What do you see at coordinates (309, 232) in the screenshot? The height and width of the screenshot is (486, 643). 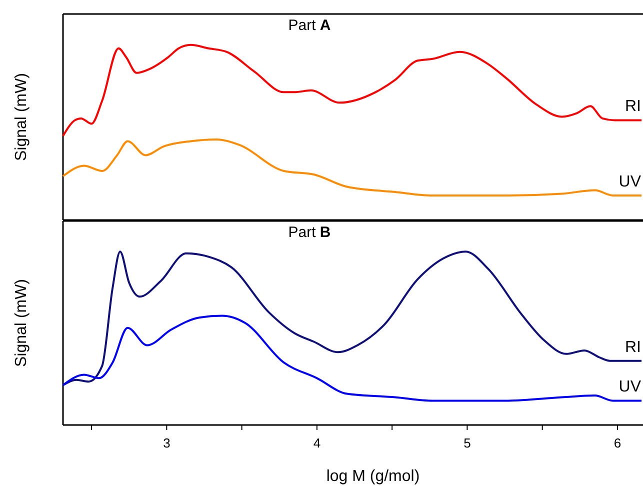 I see `chart-title: Part B` at bounding box center [309, 232].